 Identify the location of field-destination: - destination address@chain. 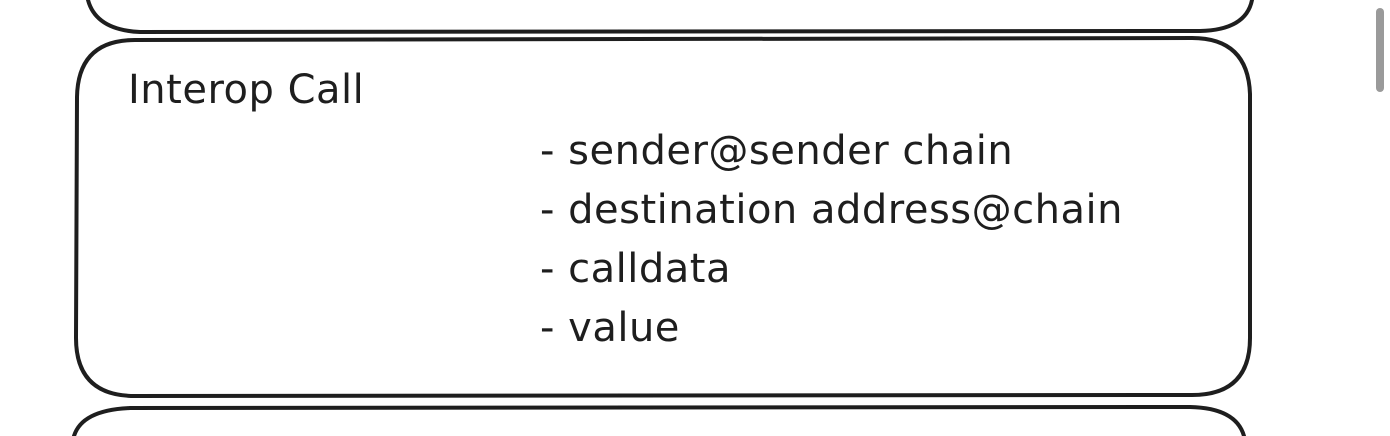
(831, 210).